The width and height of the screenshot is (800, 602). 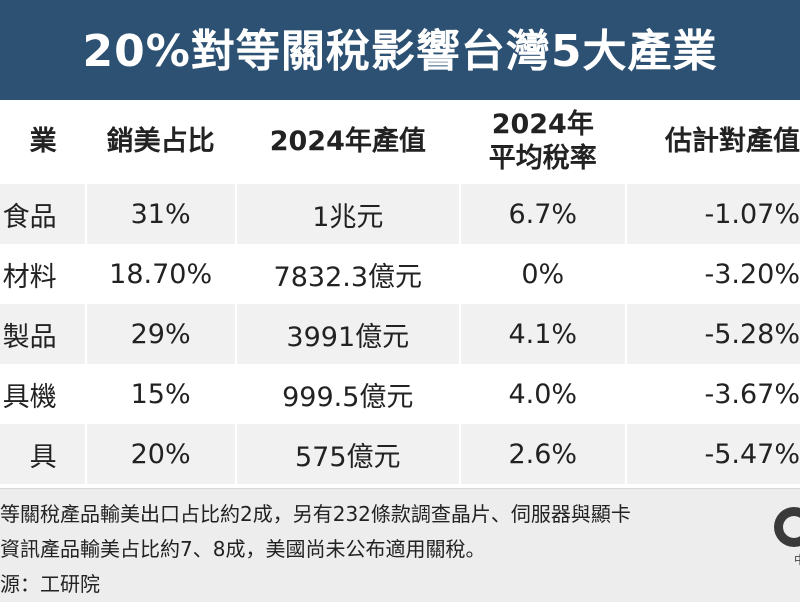 What do you see at coordinates (543, 142) in the screenshot?
I see `header-avg-tariff: 2024年 平均稅率` at bounding box center [543, 142].